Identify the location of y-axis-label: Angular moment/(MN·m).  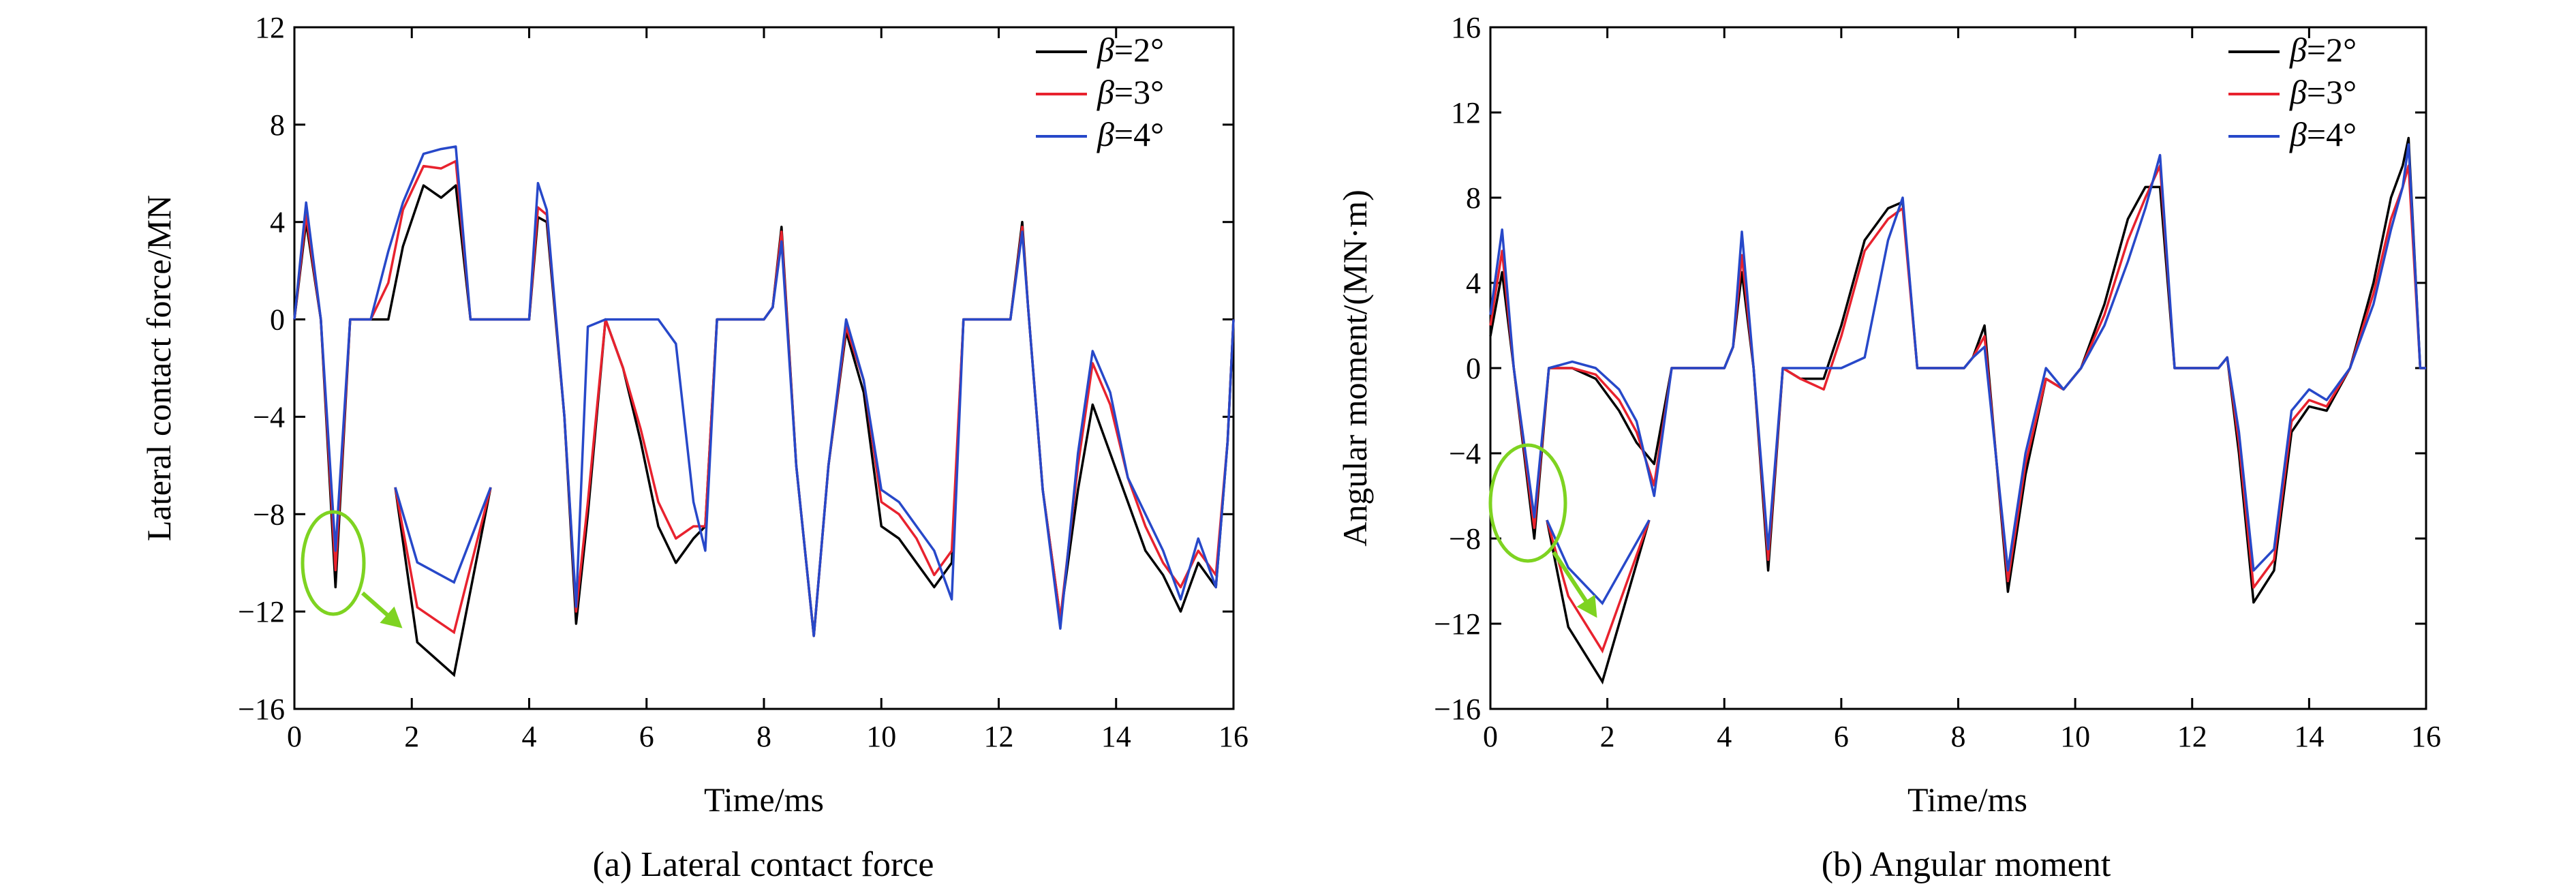
(1355, 368).